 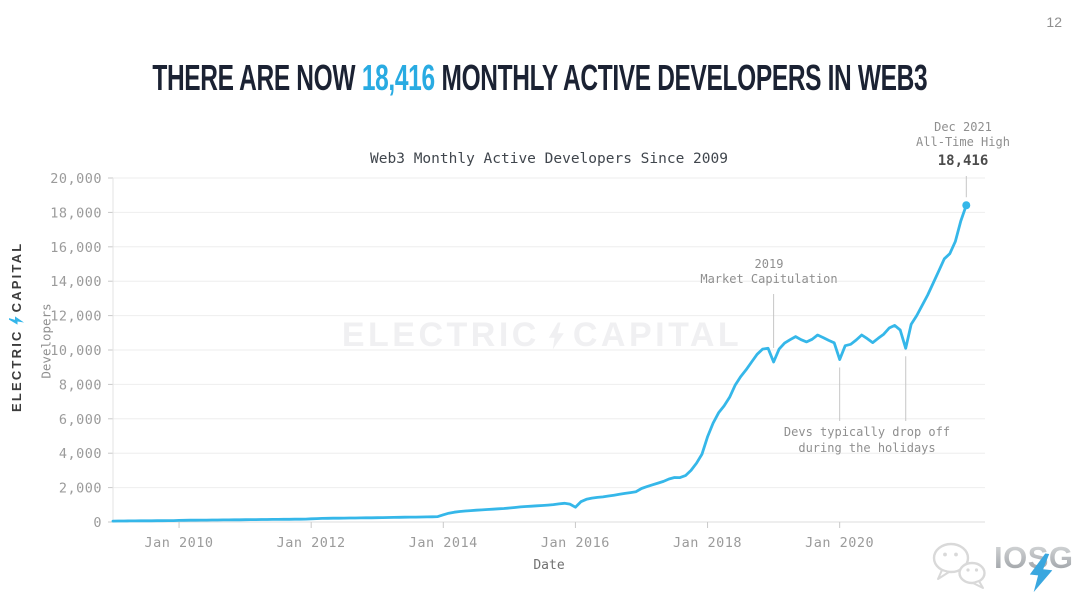 What do you see at coordinates (76, 213) in the screenshot?
I see `y-tick-label: 18,000` at bounding box center [76, 213].